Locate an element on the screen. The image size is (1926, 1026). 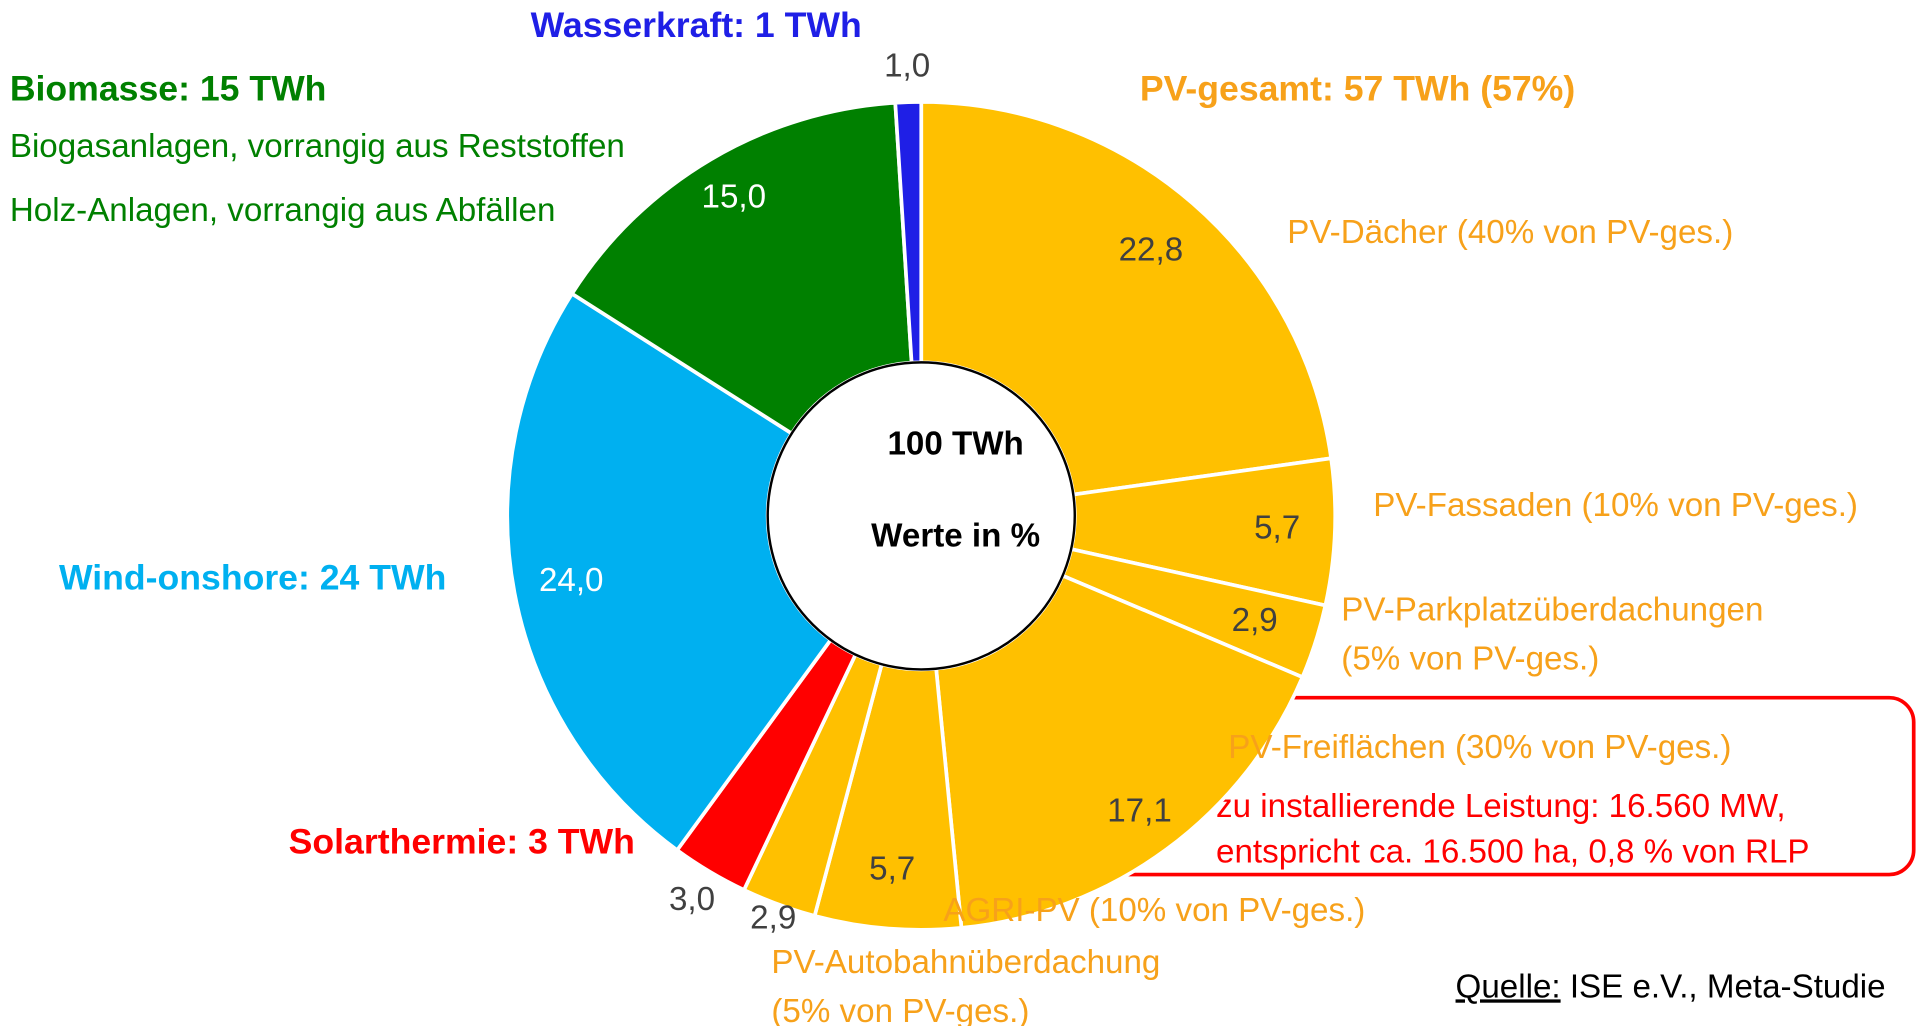
source-text: ISE e.V., Meta-Studie is located at coordinates (1723, 986).